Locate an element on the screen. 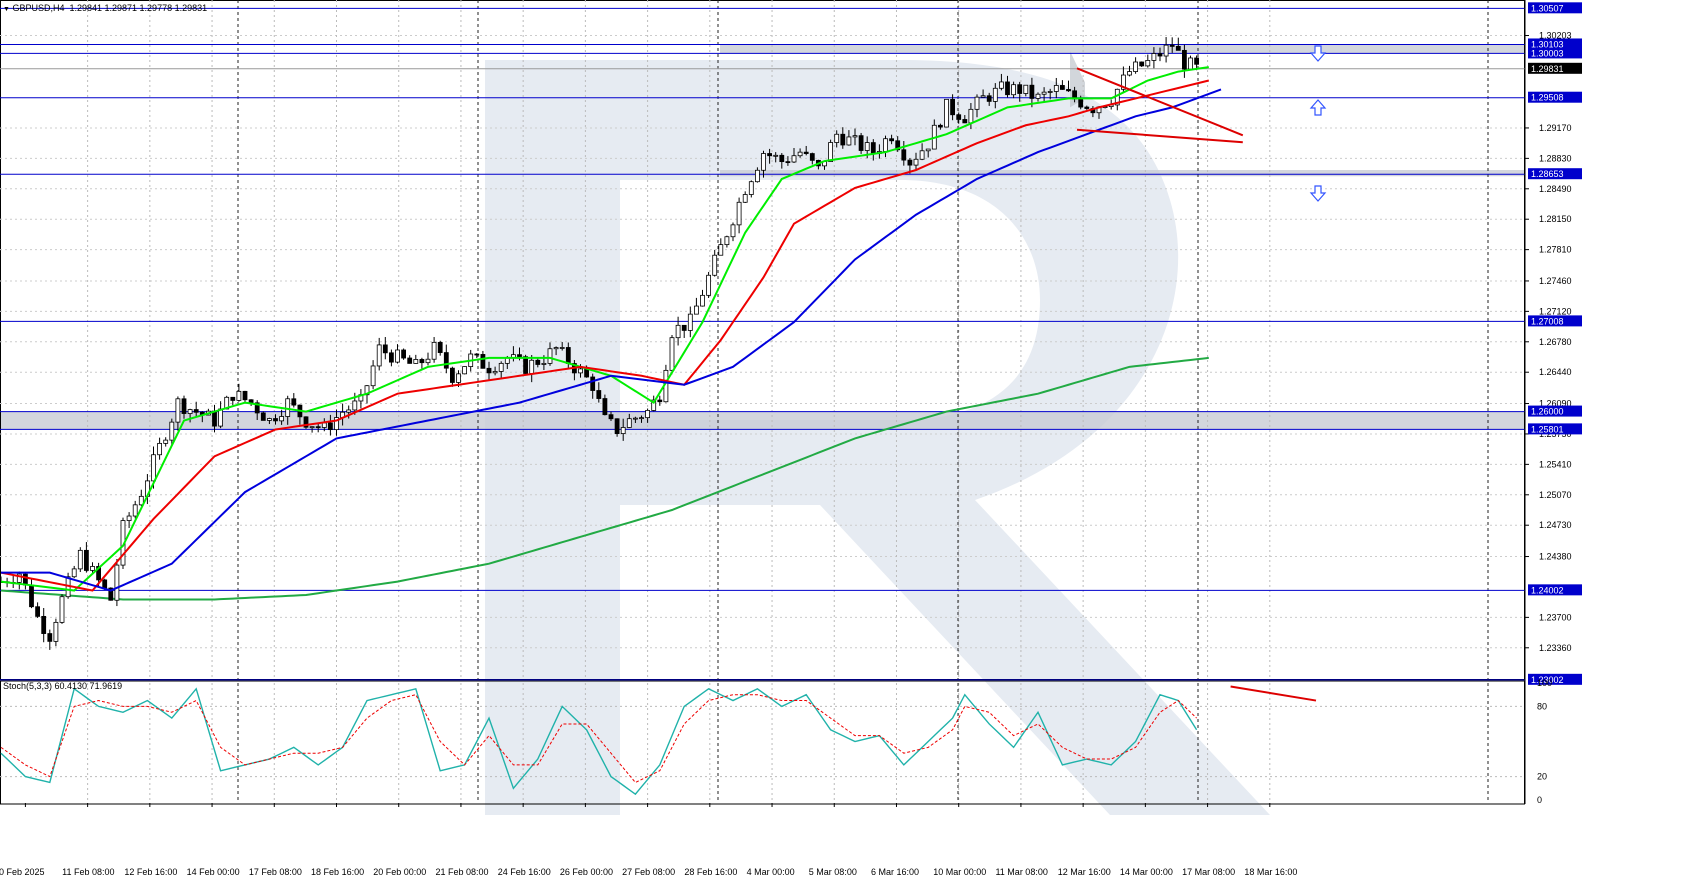 The image size is (1698, 880). level-label: 1.25801 is located at coordinates (1547, 429).